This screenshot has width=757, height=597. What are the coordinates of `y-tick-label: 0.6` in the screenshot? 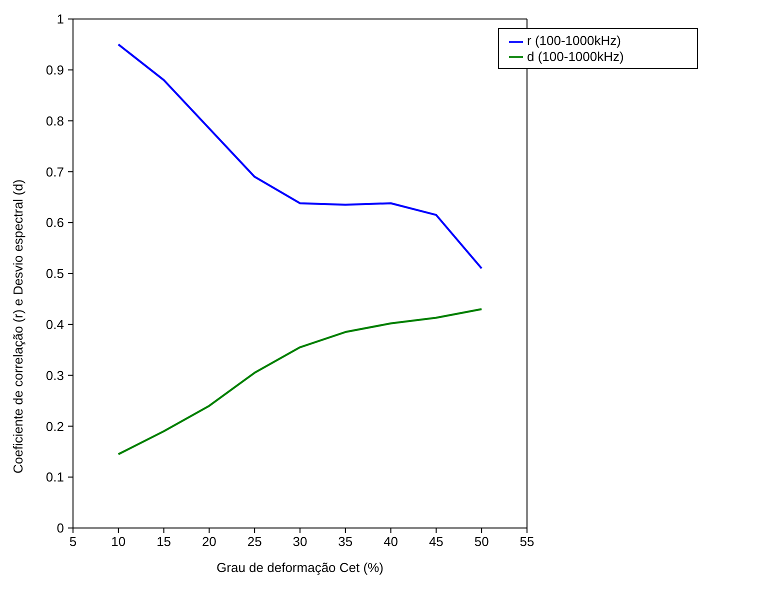 It's located at (55, 222).